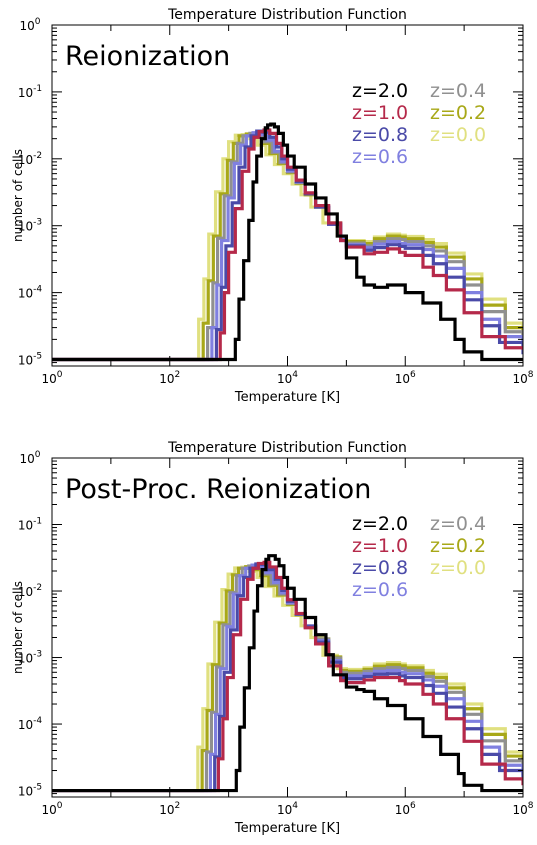 This screenshot has width=537, height=845. What do you see at coordinates (218, 489) in the screenshot?
I see `panel-label: Post-Proc. Reionization` at bounding box center [218, 489].